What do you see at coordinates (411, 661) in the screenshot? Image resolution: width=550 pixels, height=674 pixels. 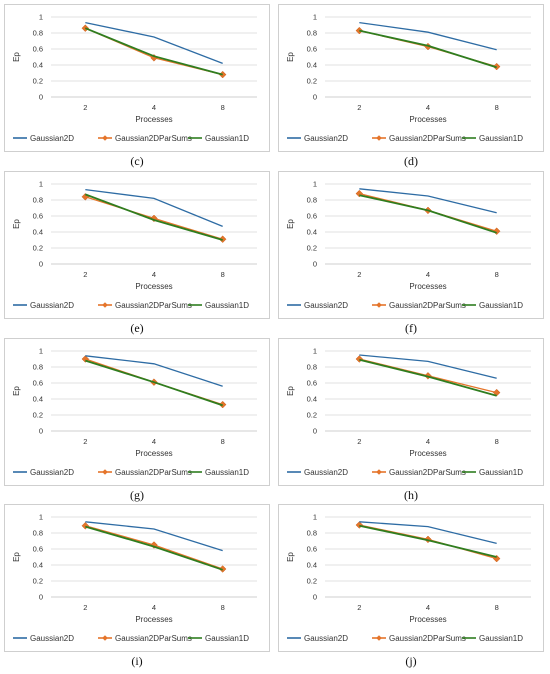 I see `panel-caption: (j)` at bounding box center [411, 661].